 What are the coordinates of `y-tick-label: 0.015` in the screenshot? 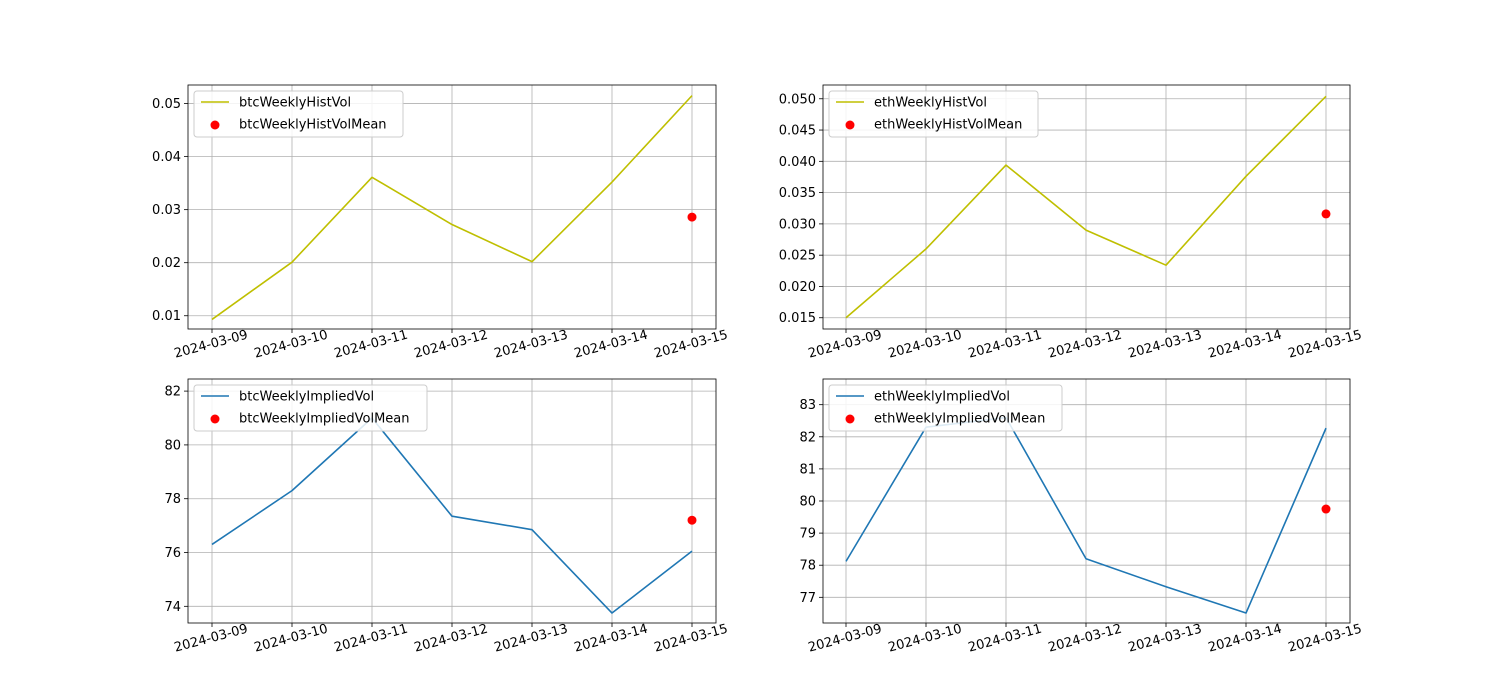 It's located at (797, 318).